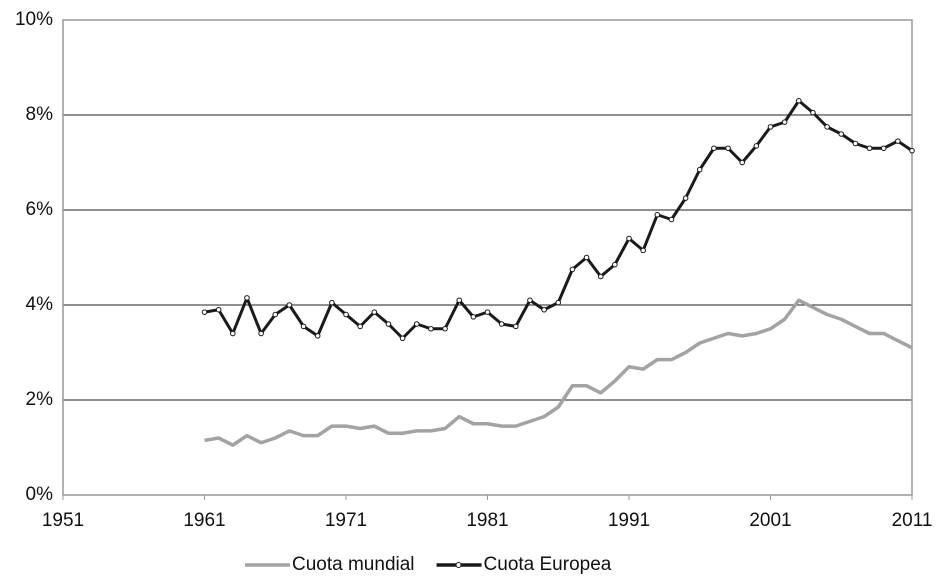 Image resolution: width=941 pixels, height=579 pixels. I want to click on legend-marker, so click(458, 565).